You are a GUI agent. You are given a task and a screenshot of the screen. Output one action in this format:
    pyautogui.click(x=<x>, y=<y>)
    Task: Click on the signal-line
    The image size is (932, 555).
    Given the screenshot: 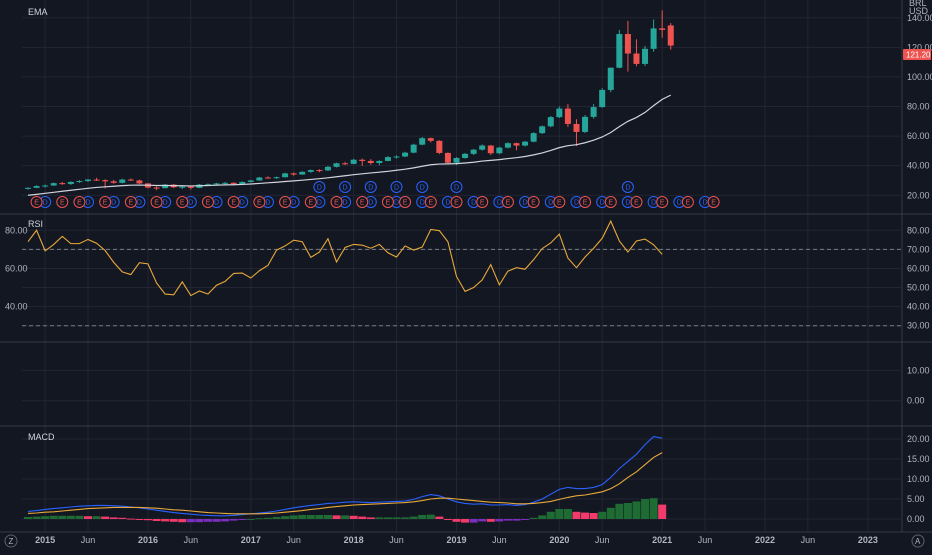 What is the action you would take?
    pyautogui.click(x=345, y=483)
    